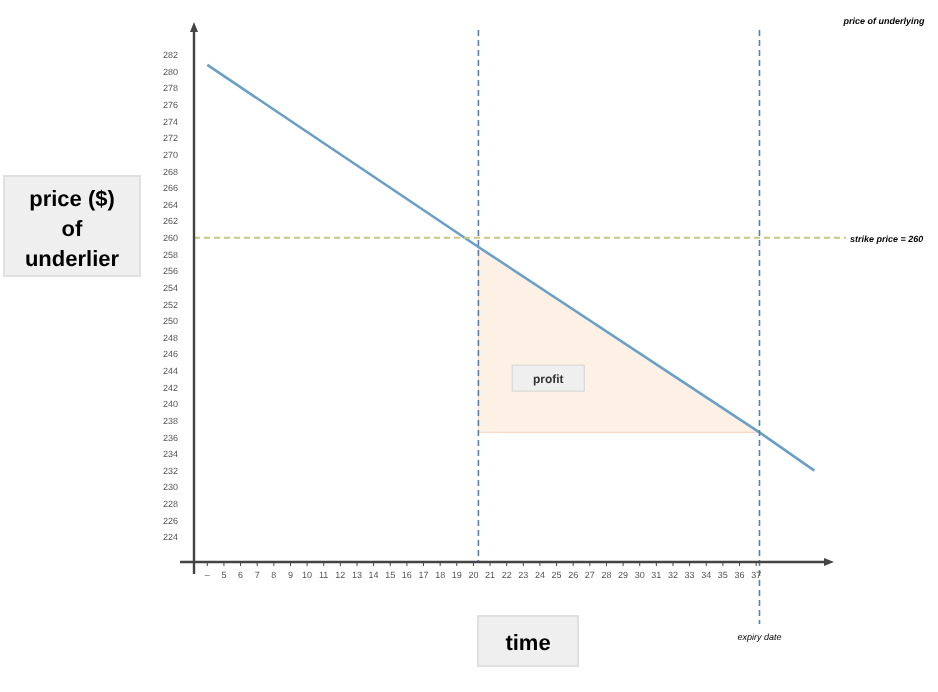 The width and height of the screenshot is (938, 692). Describe the element at coordinates (528, 644) in the screenshot. I see `x-axis-title: time` at that location.